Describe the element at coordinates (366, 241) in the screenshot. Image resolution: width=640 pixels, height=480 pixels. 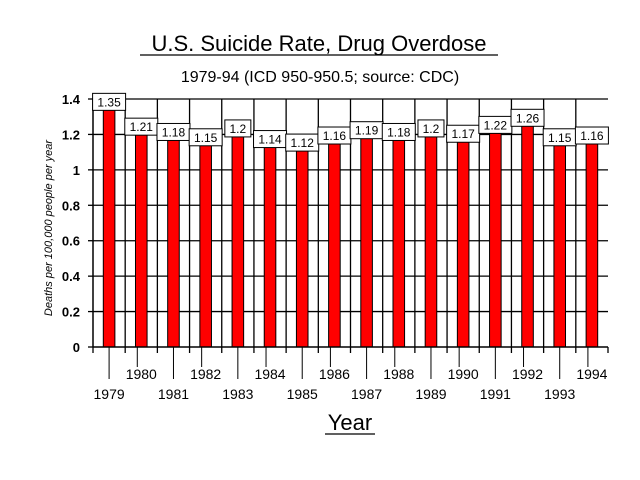
I see `bar-1987` at that location.